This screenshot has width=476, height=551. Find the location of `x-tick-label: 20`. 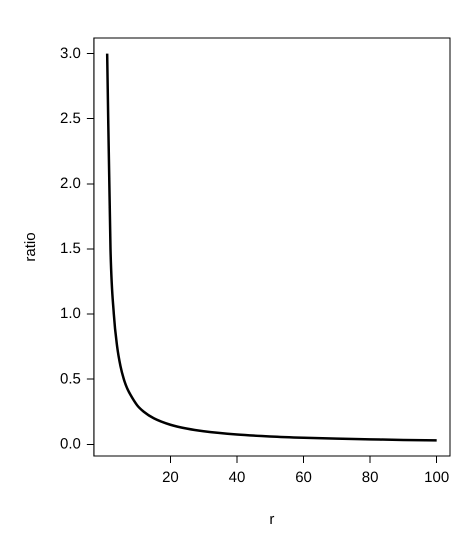

x-tick-label: 20 is located at coordinates (170, 477).